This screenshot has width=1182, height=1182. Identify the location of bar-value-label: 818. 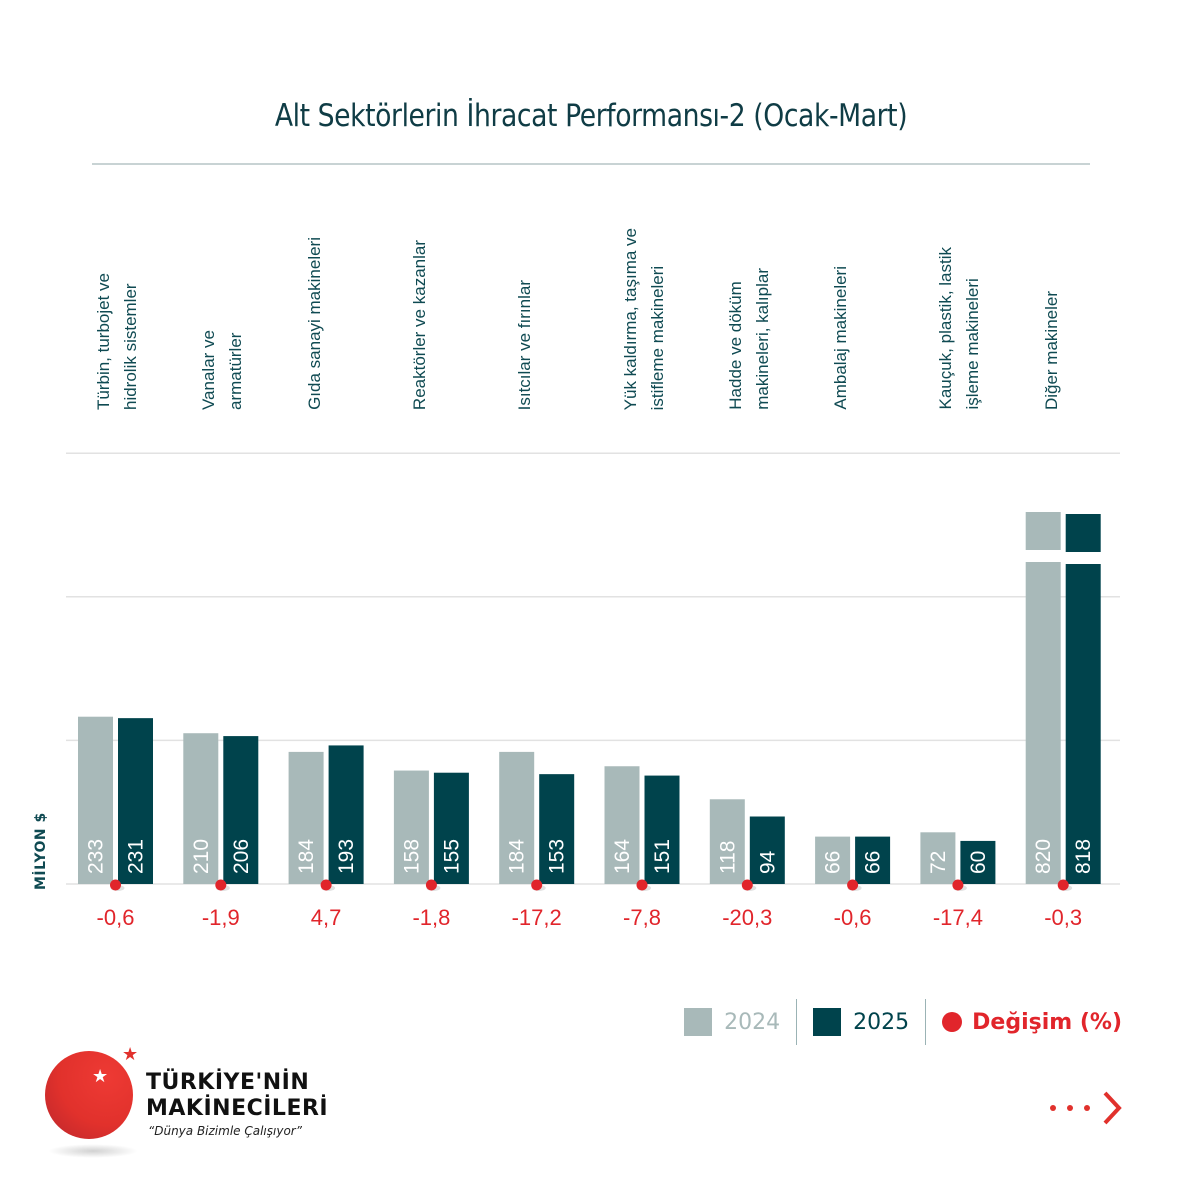
(1083, 856).